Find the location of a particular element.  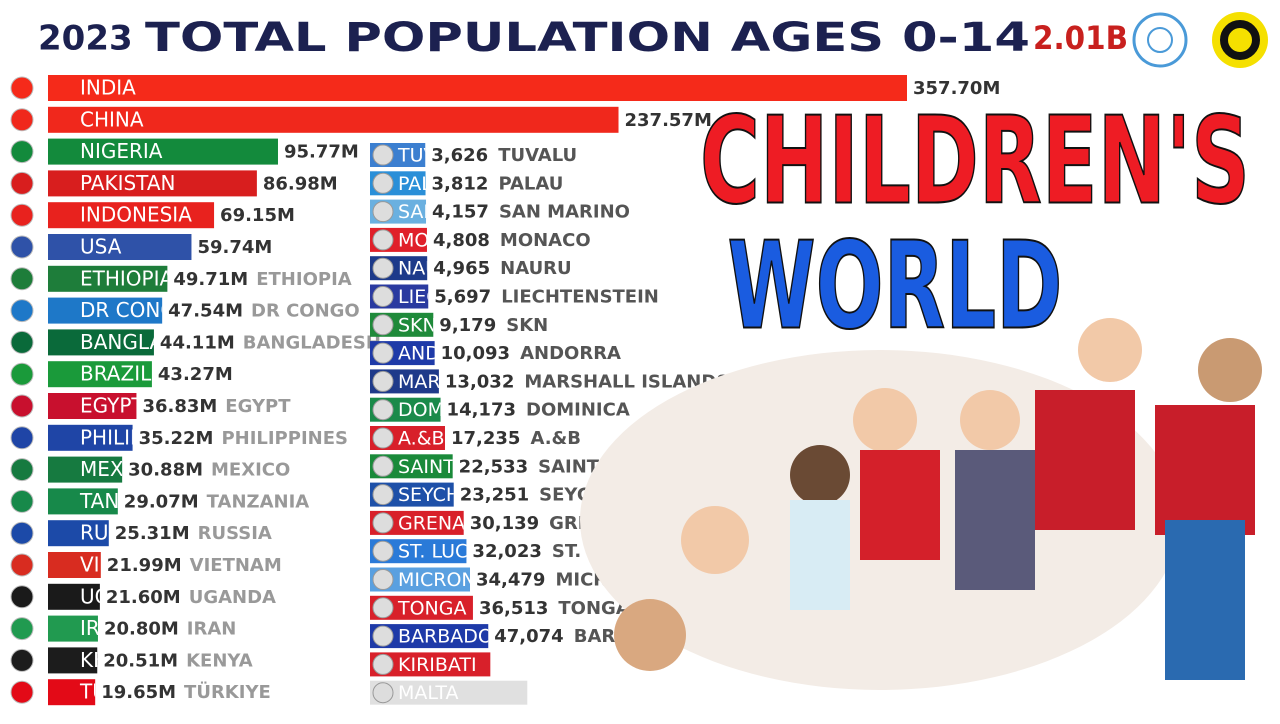

value-label: 43.27M is located at coordinates (195, 374).